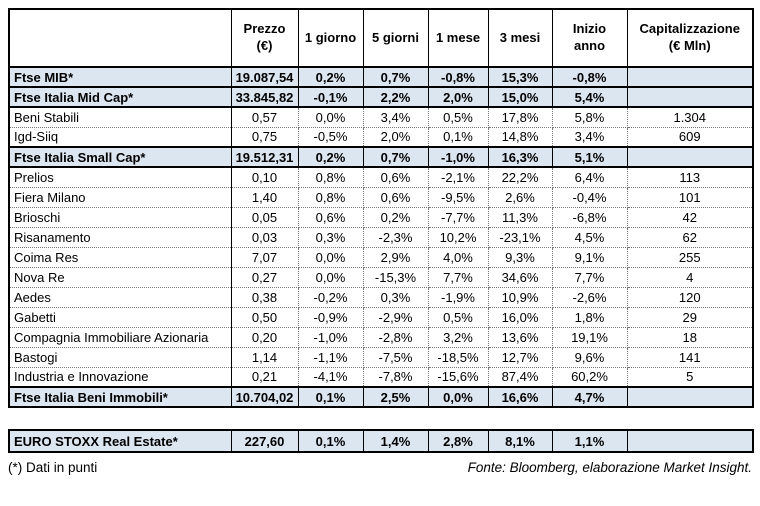 The width and height of the screenshot is (760, 506). I want to click on instrument-name: Fiera Milano, so click(120, 197).